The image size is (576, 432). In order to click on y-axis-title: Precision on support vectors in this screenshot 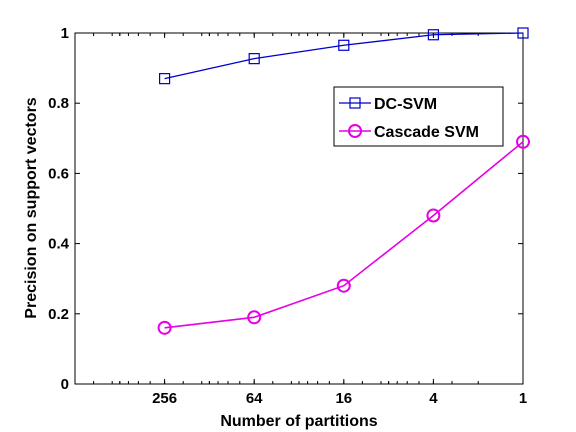, I will do `click(31, 207)`.